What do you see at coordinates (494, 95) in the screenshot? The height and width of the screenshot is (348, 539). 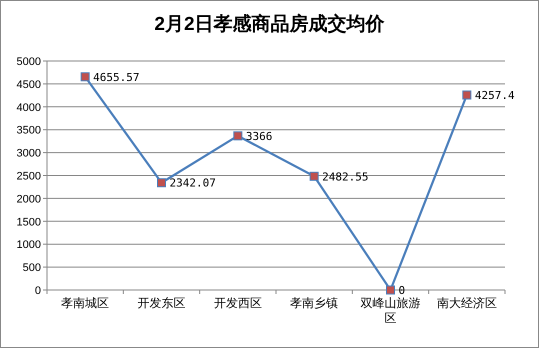 I see `data-label: 4257.4` at bounding box center [494, 95].